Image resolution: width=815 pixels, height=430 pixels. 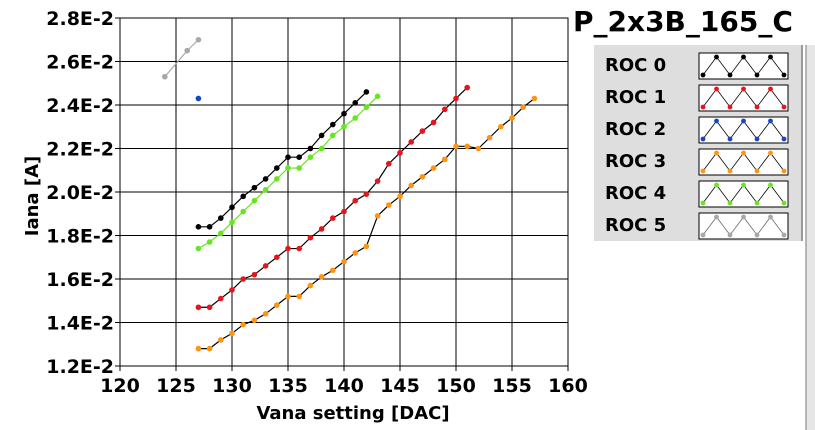 I want to click on x-axis-title: Vana setting [DAC], so click(x=352, y=413).